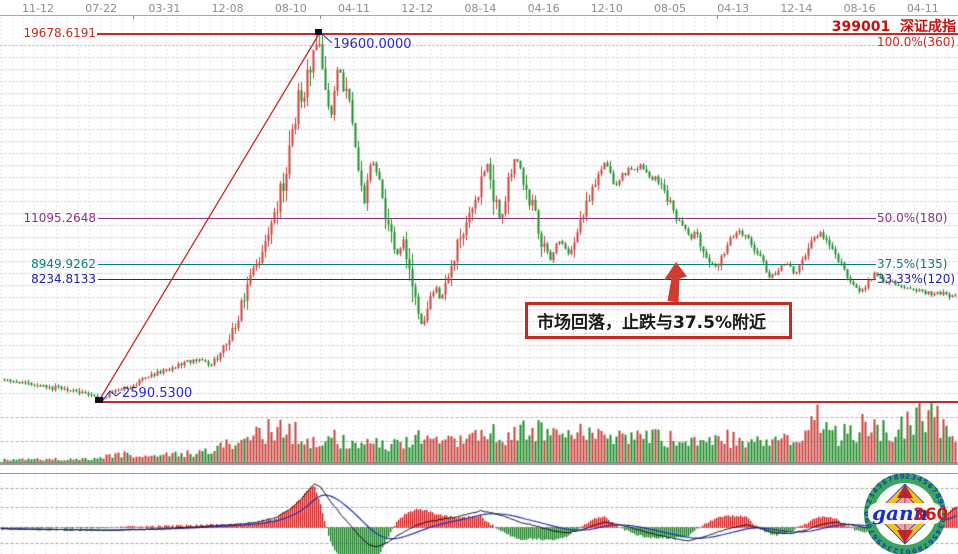  I want to click on peak-price-label: 19600.0000, so click(372, 44).